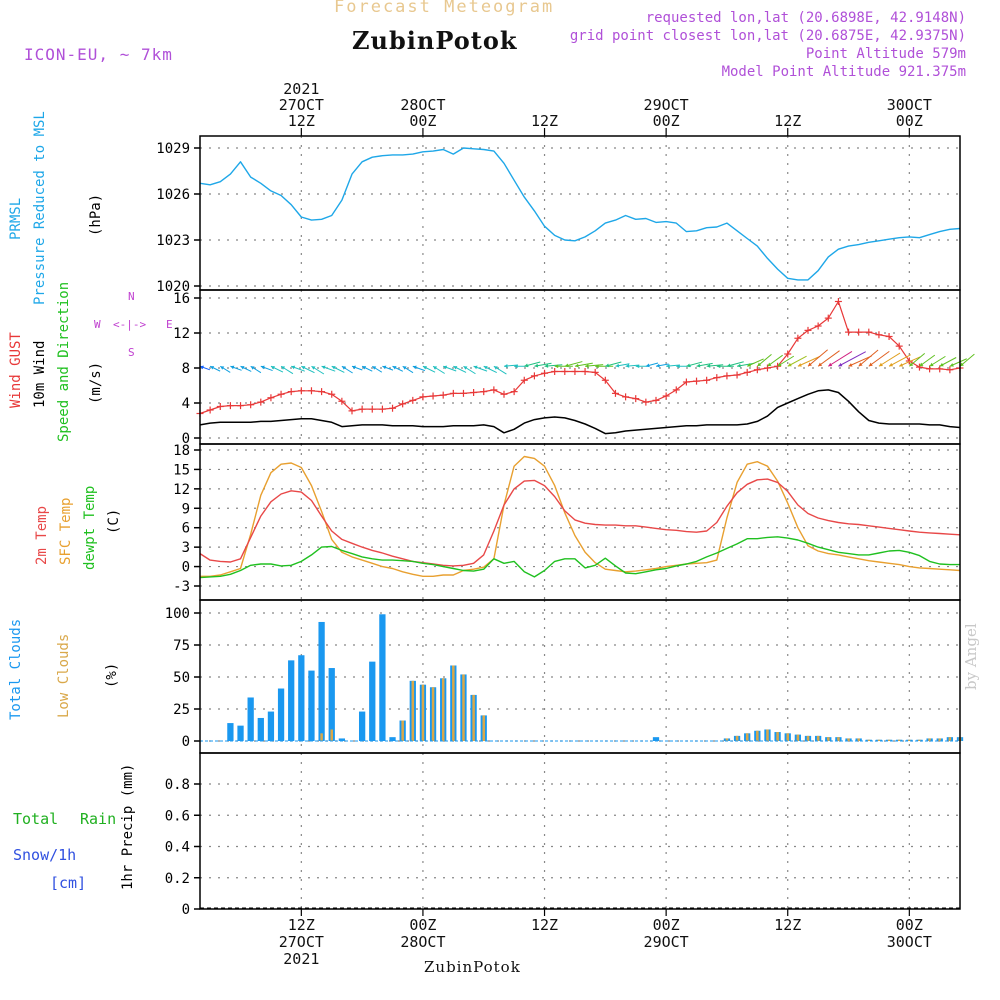  What do you see at coordinates (177, 614) in the screenshot?
I see `y-tick-label: 100` at bounding box center [177, 614].